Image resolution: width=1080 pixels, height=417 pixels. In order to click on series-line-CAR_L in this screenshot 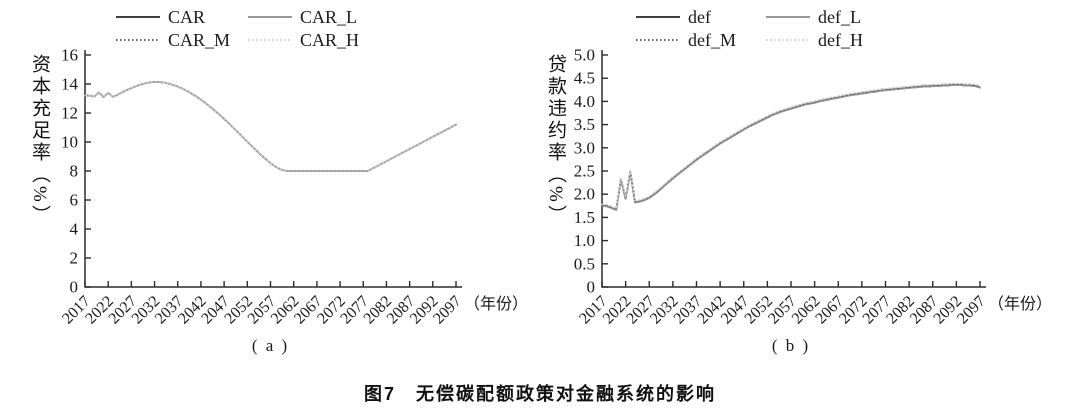, I will do `click(270, 126)`.